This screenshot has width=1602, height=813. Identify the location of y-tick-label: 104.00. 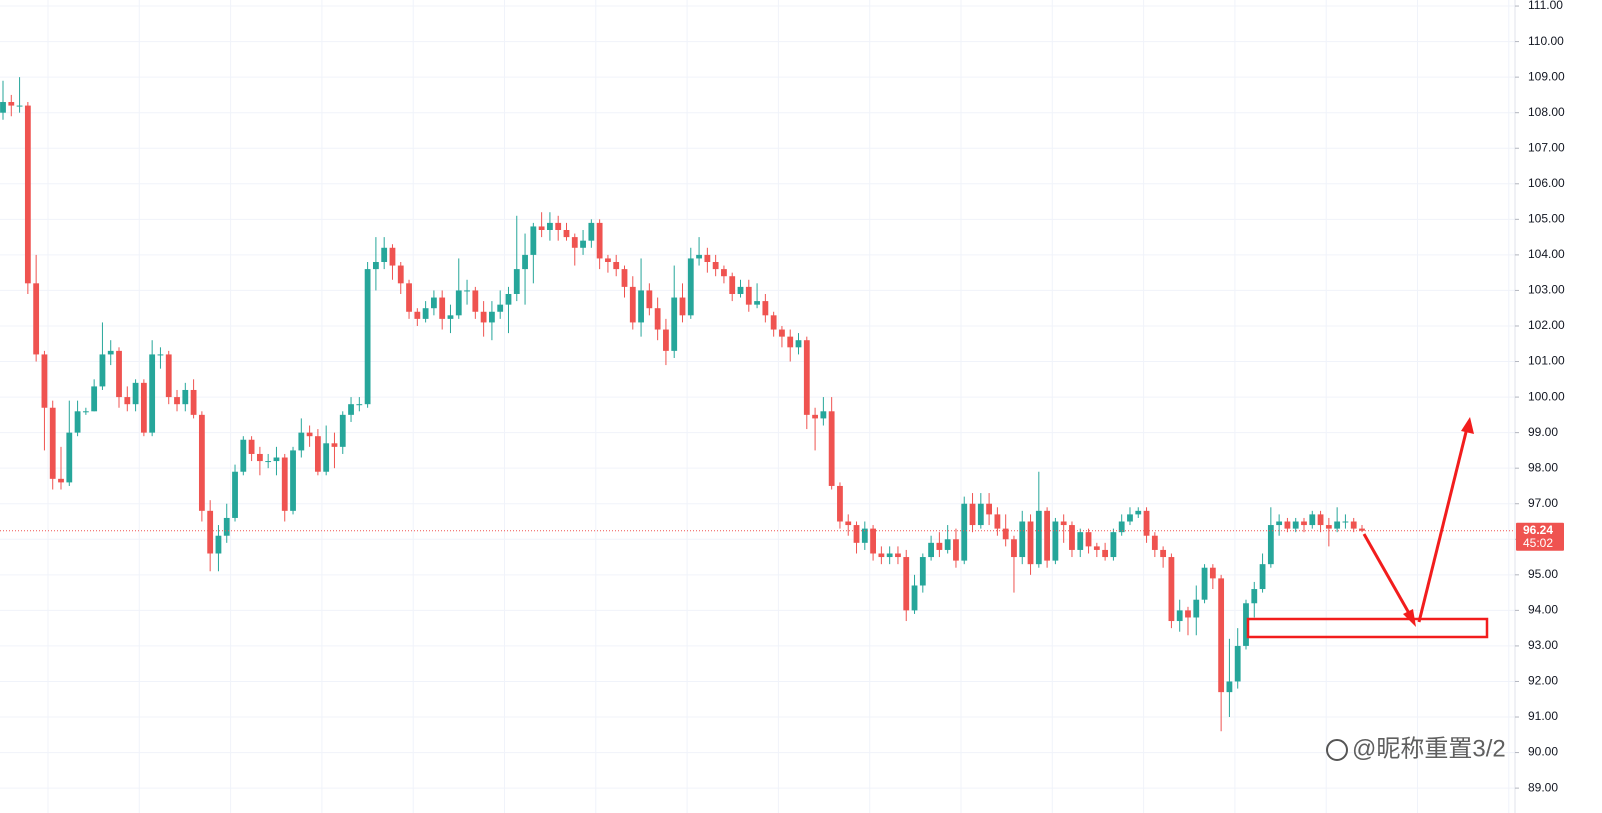
(1546, 254).